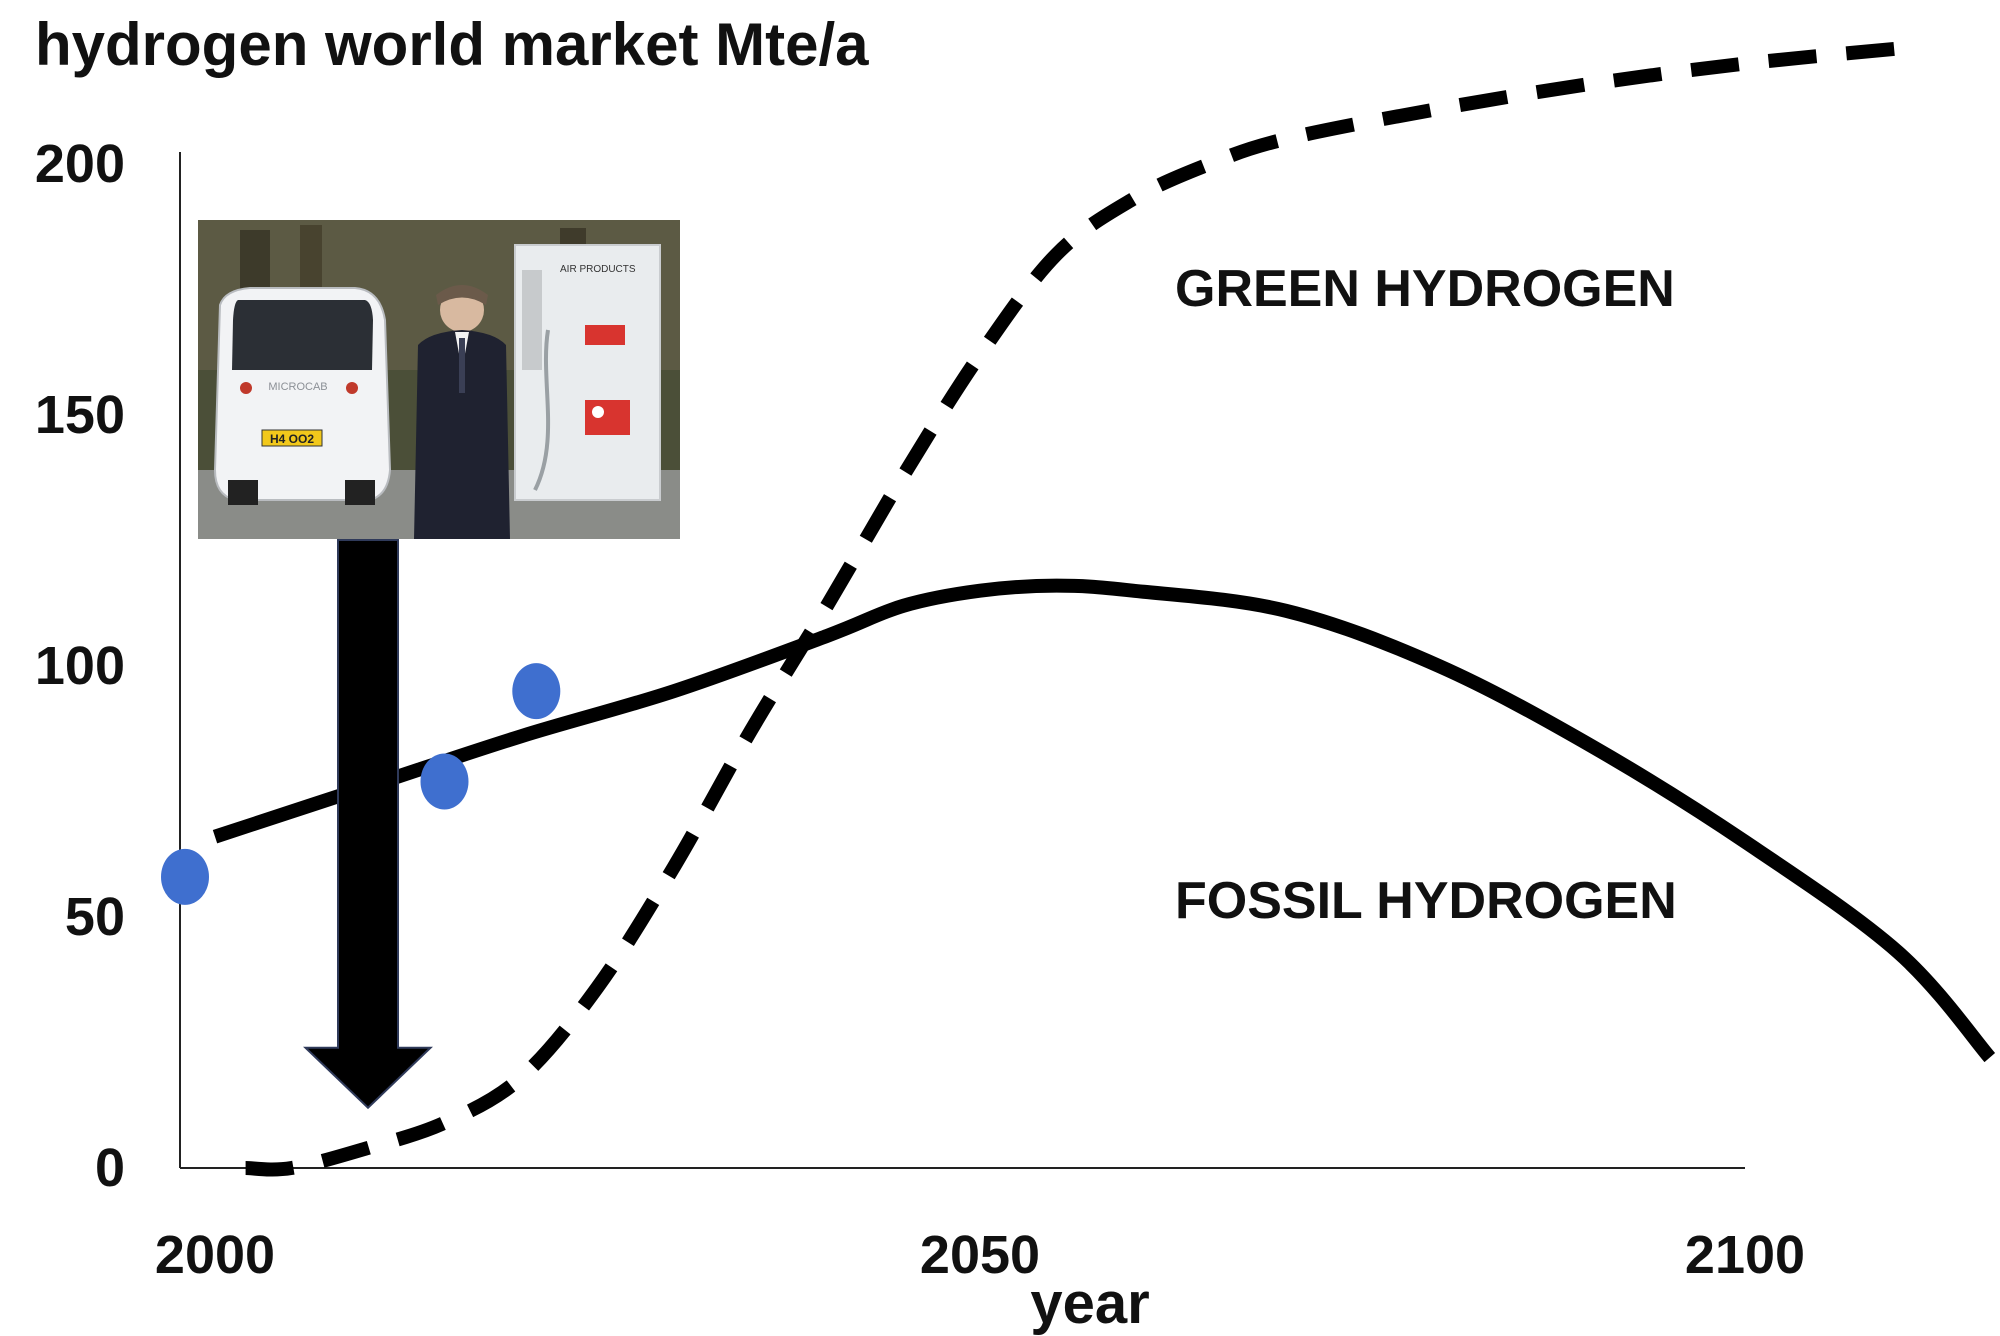  What do you see at coordinates (215, 1255) in the screenshot?
I see `x-tick-label: 2000` at bounding box center [215, 1255].